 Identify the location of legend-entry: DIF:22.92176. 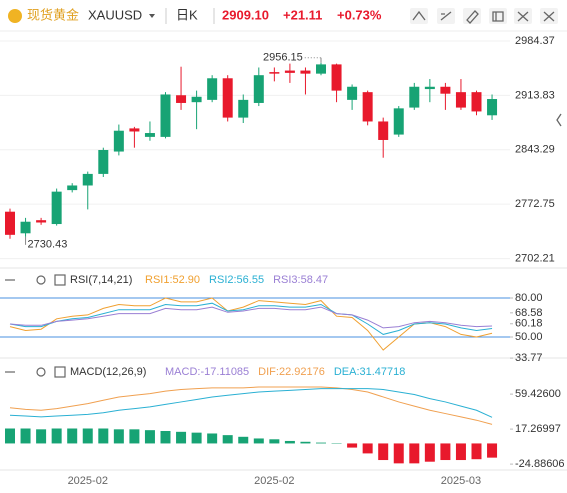
(291, 372).